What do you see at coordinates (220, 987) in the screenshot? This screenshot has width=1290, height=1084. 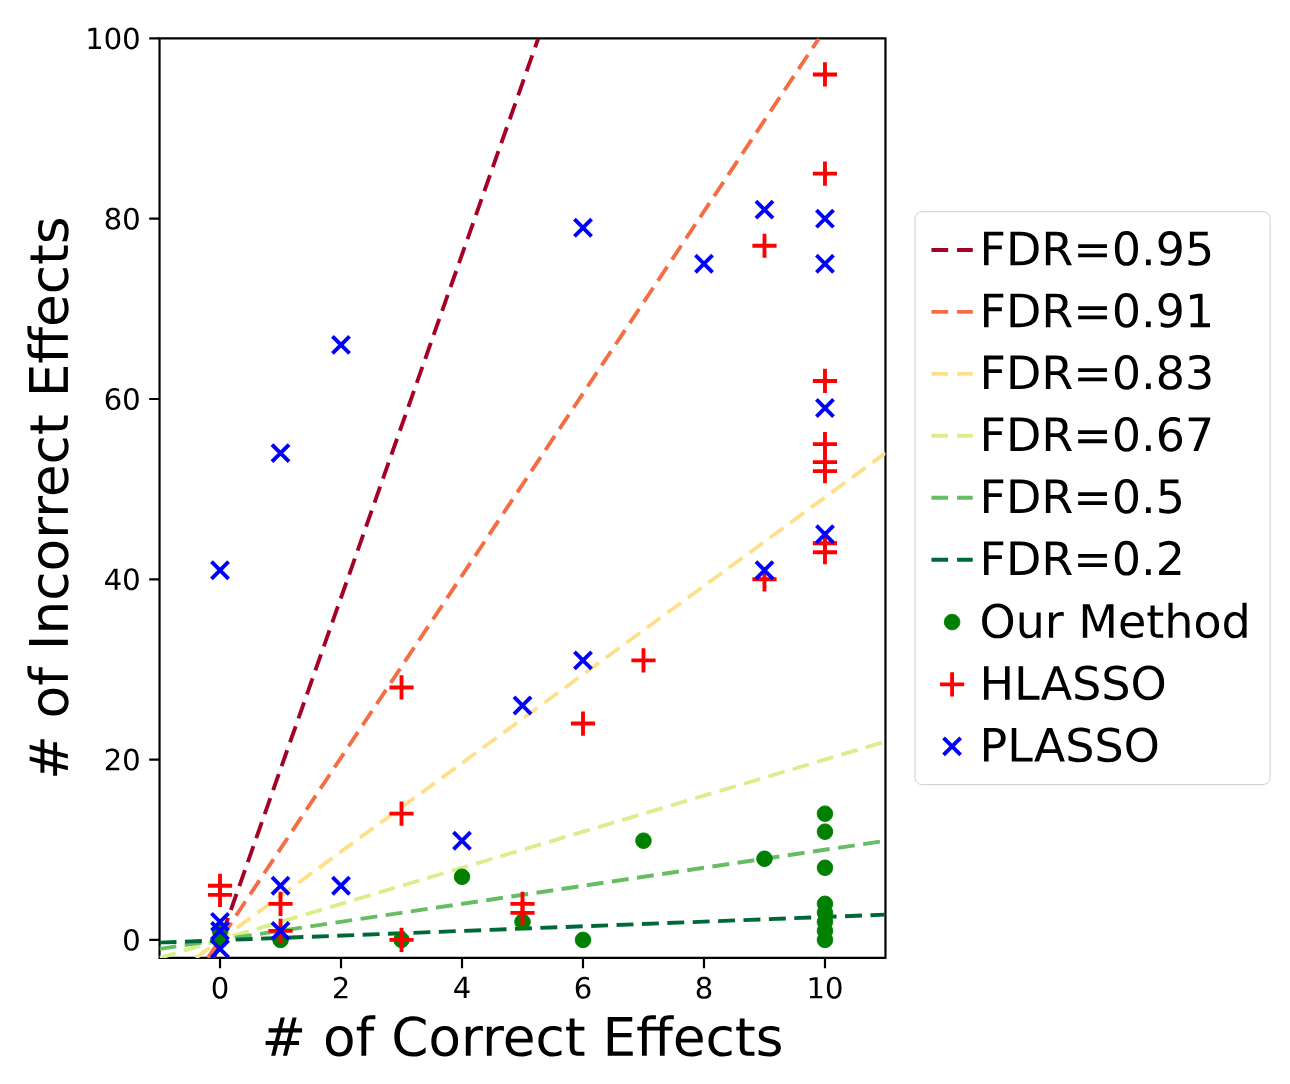 I see `x-tick-label: 0` at bounding box center [220, 987].